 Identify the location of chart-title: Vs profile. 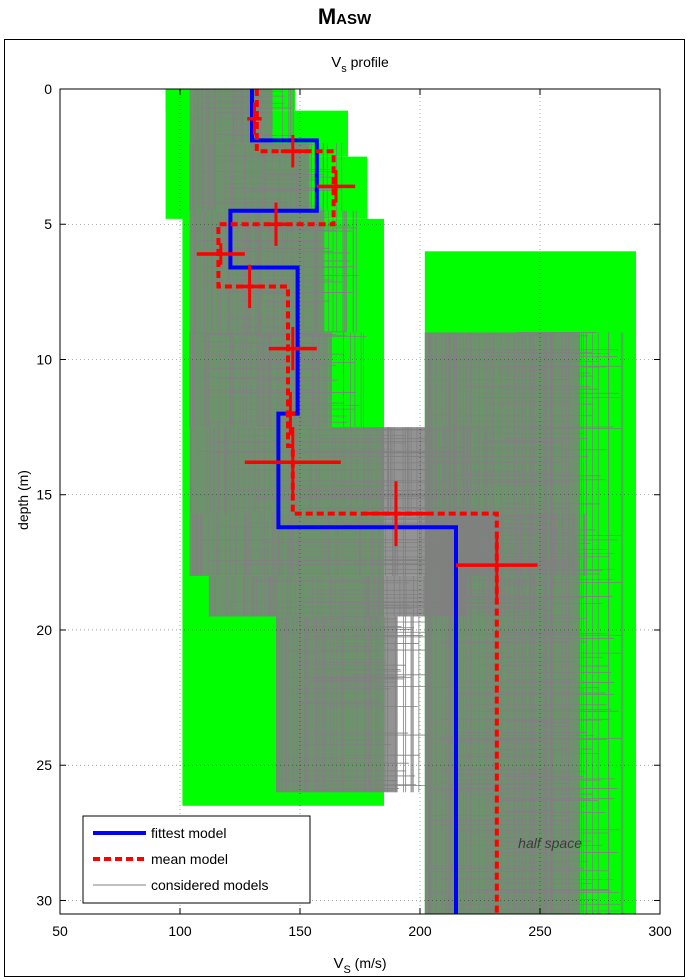
(360, 64).